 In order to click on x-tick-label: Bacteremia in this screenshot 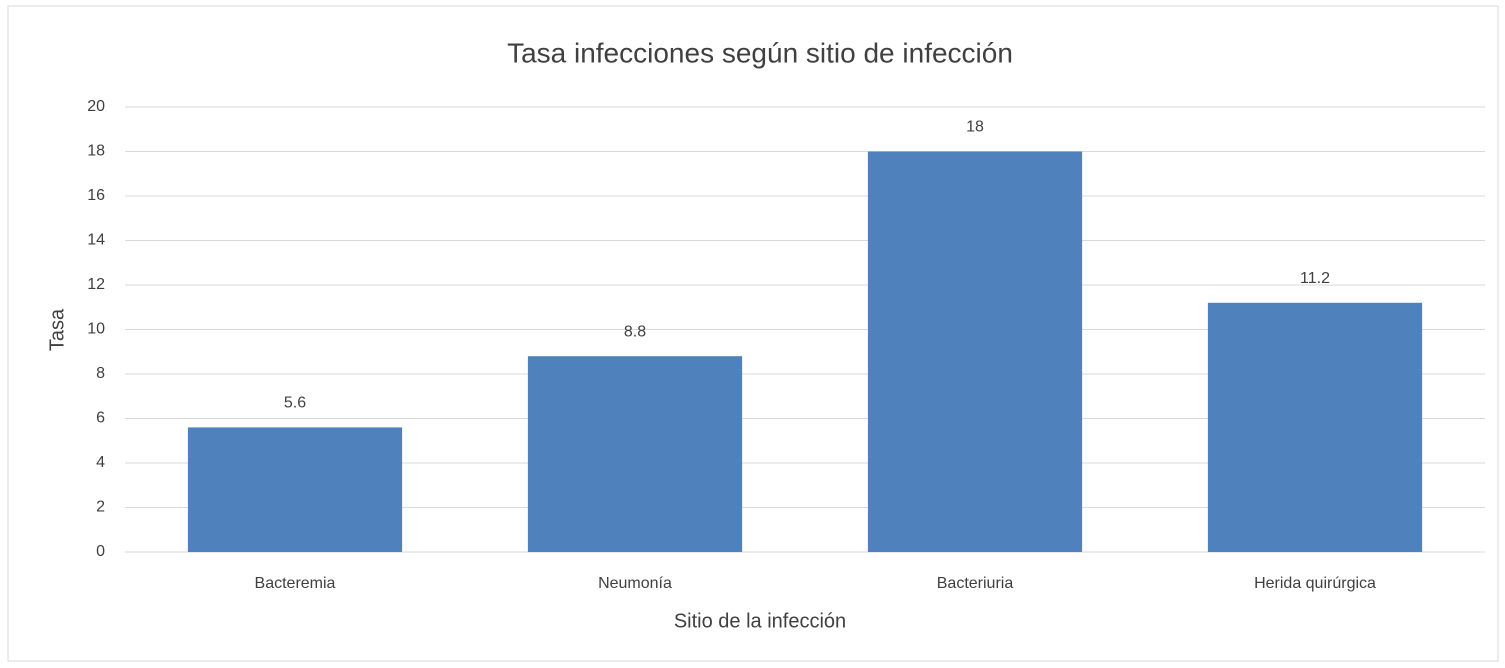, I will do `click(295, 583)`.